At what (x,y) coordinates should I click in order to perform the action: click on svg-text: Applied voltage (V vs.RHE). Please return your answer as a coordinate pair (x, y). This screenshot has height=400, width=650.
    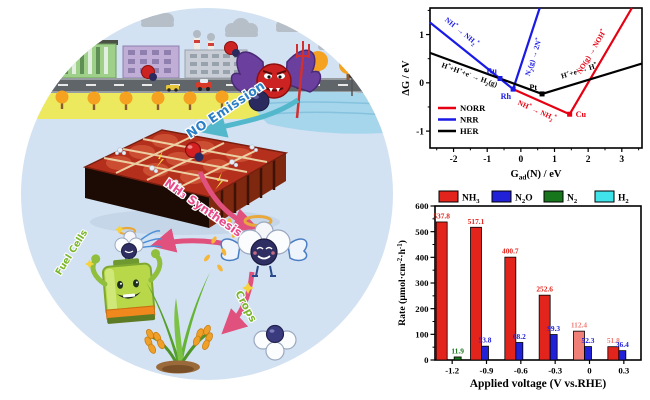
    Looking at the image, I should click on (538, 384).